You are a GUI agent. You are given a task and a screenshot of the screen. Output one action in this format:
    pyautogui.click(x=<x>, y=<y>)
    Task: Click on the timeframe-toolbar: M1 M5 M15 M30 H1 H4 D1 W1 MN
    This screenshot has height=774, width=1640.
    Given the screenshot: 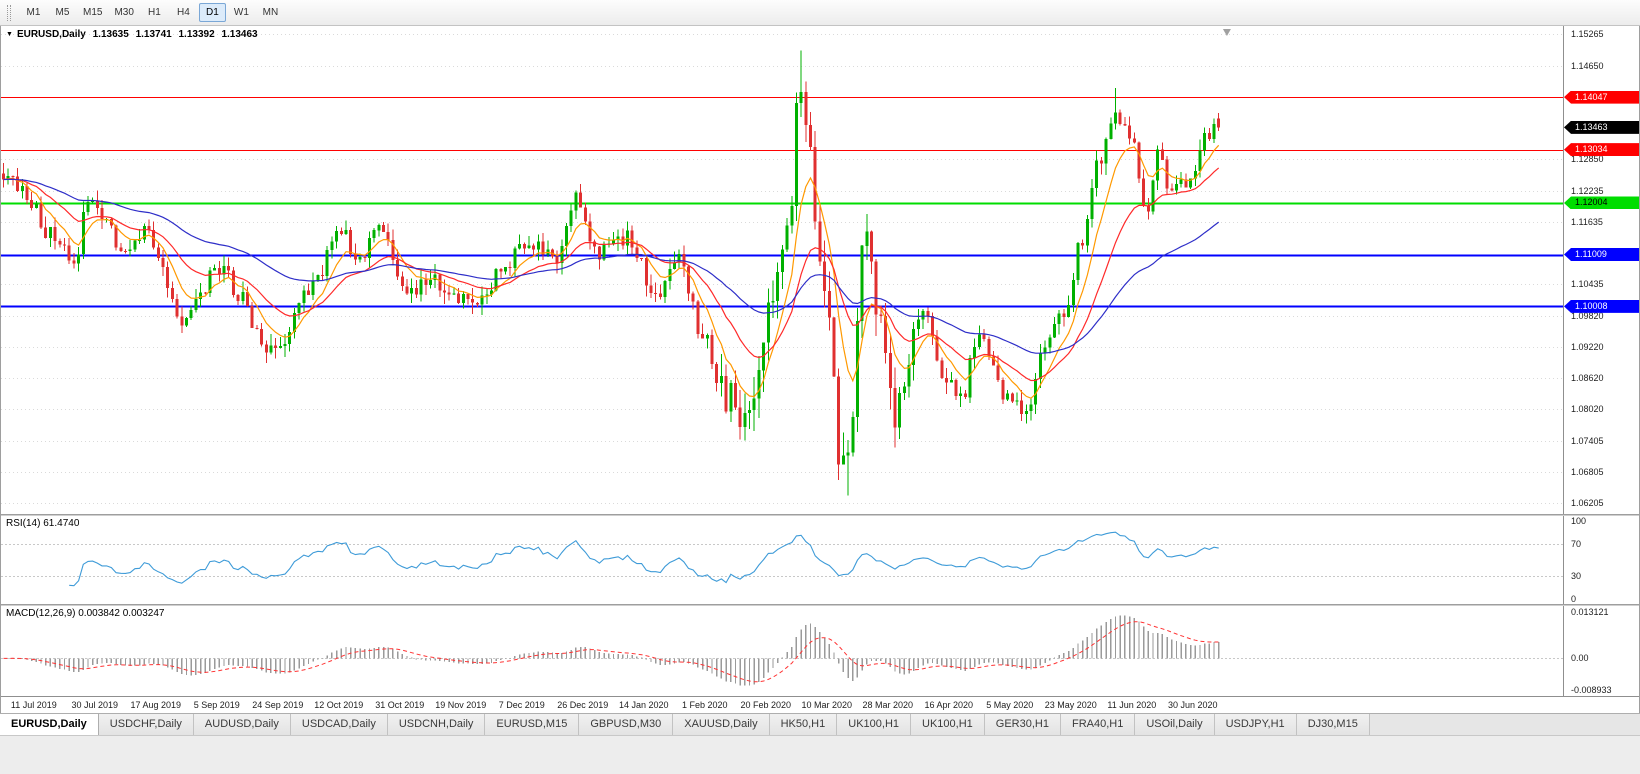 What is the action you would take?
    pyautogui.click(x=820, y=13)
    